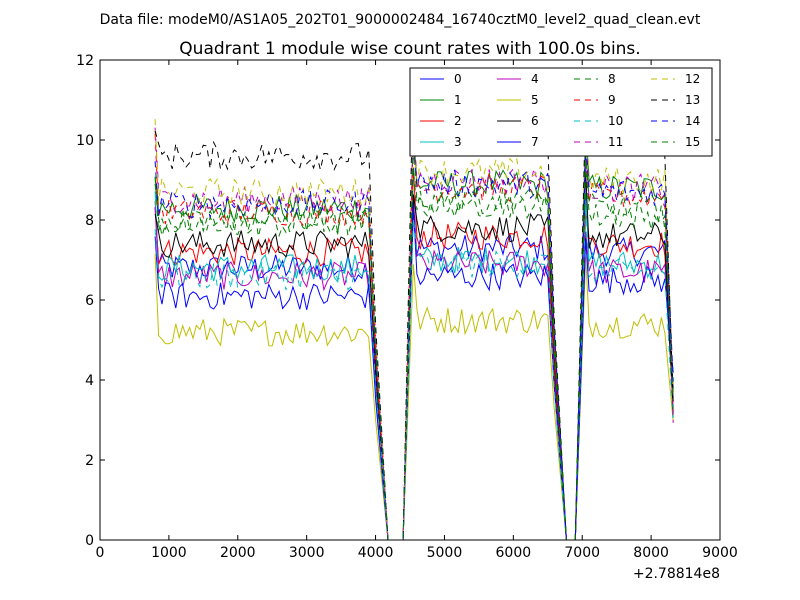 The width and height of the screenshot is (800, 600). Describe the element at coordinates (692, 121) in the screenshot. I see `legend-label: 14` at that location.